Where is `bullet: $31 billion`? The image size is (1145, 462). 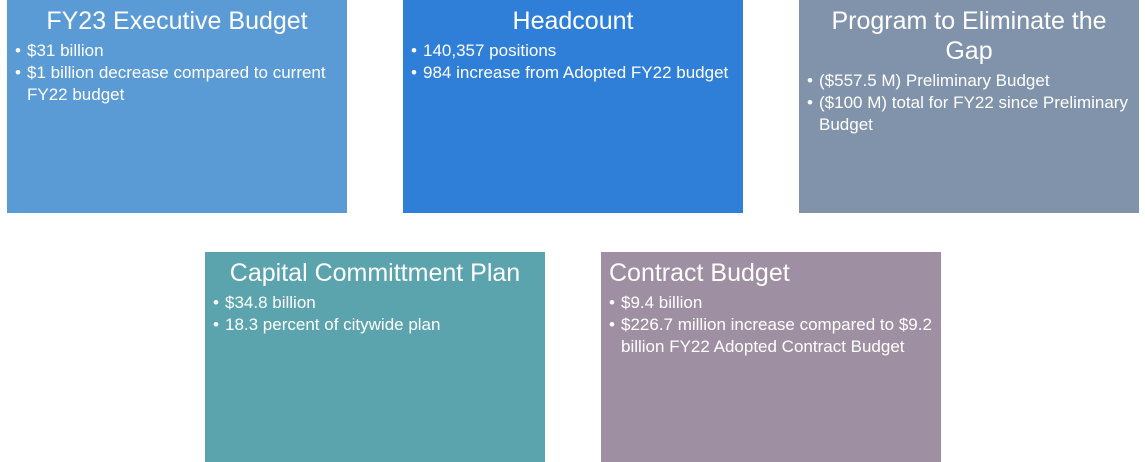 bullet: $31 billion is located at coordinates (177, 51).